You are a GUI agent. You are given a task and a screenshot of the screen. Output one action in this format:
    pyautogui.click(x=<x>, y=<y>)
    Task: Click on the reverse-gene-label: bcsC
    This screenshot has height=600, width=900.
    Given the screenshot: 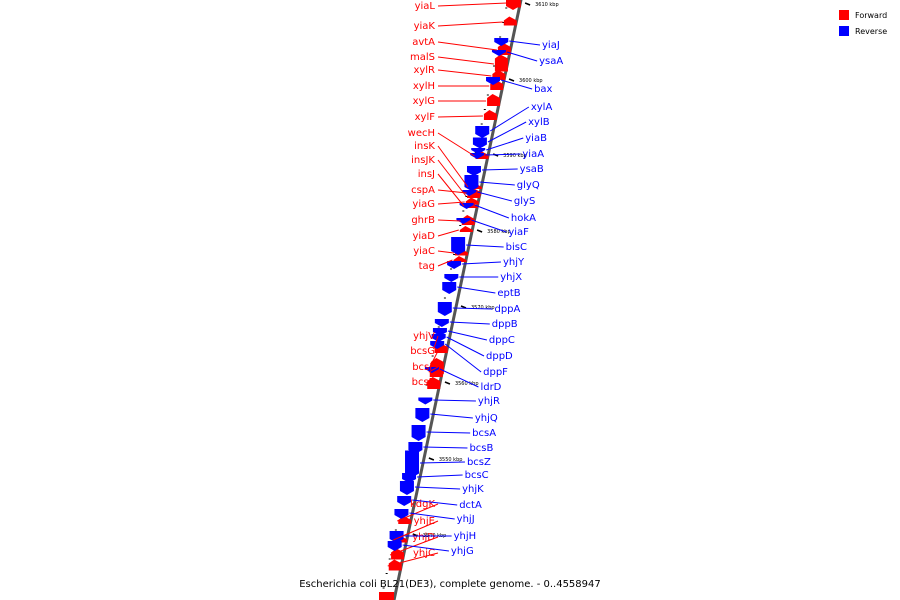 What is the action you would take?
    pyautogui.click(x=477, y=475)
    